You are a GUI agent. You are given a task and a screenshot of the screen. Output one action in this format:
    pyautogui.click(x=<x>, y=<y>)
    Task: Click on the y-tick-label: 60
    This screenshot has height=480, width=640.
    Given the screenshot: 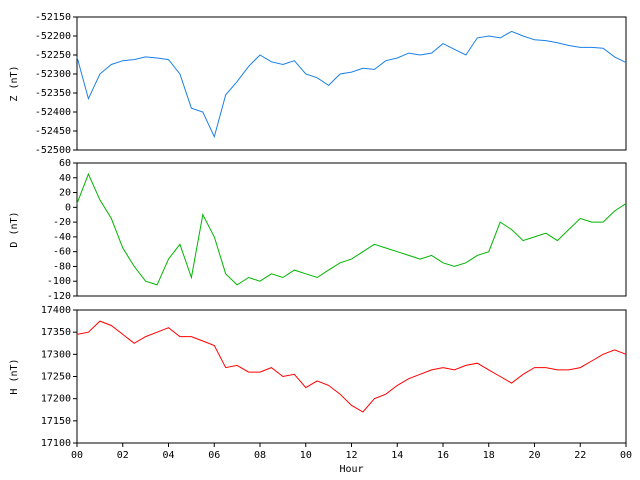 What is the action you would take?
    pyautogui.click(x=65, y=163)
    